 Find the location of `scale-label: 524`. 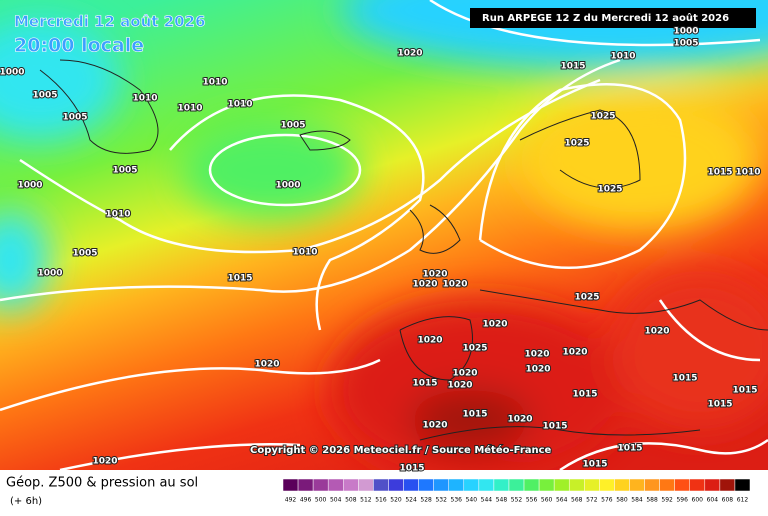

scale-label: 524 is located at coordinates (411, 500).